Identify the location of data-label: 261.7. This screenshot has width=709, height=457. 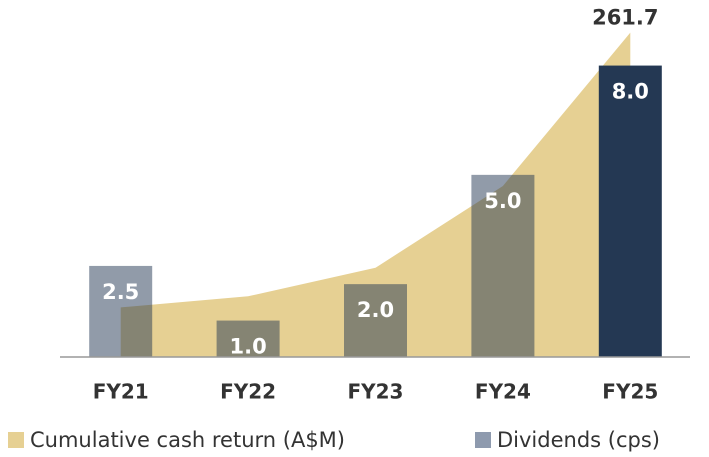
(625, 18).